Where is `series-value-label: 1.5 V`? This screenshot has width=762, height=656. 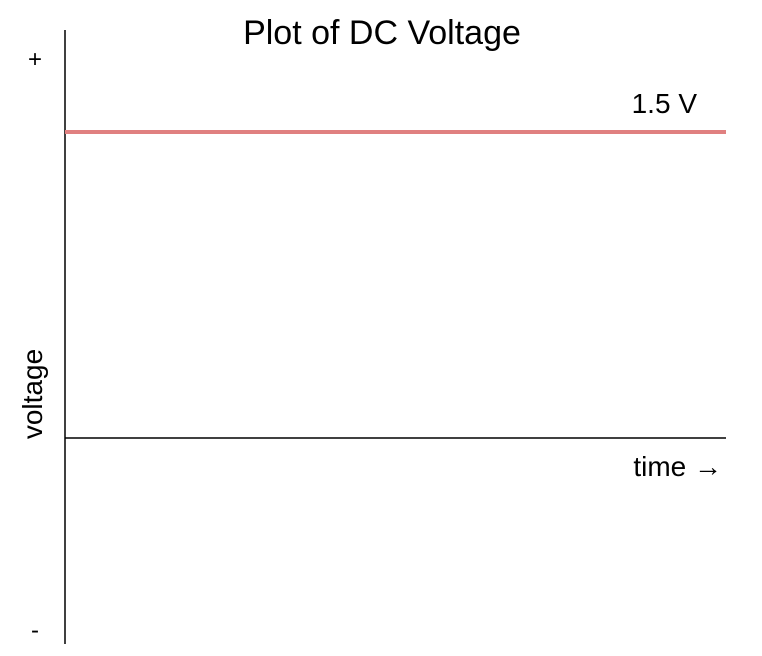 series-value-label: 1.5 V is located at coordinates (665, 103).